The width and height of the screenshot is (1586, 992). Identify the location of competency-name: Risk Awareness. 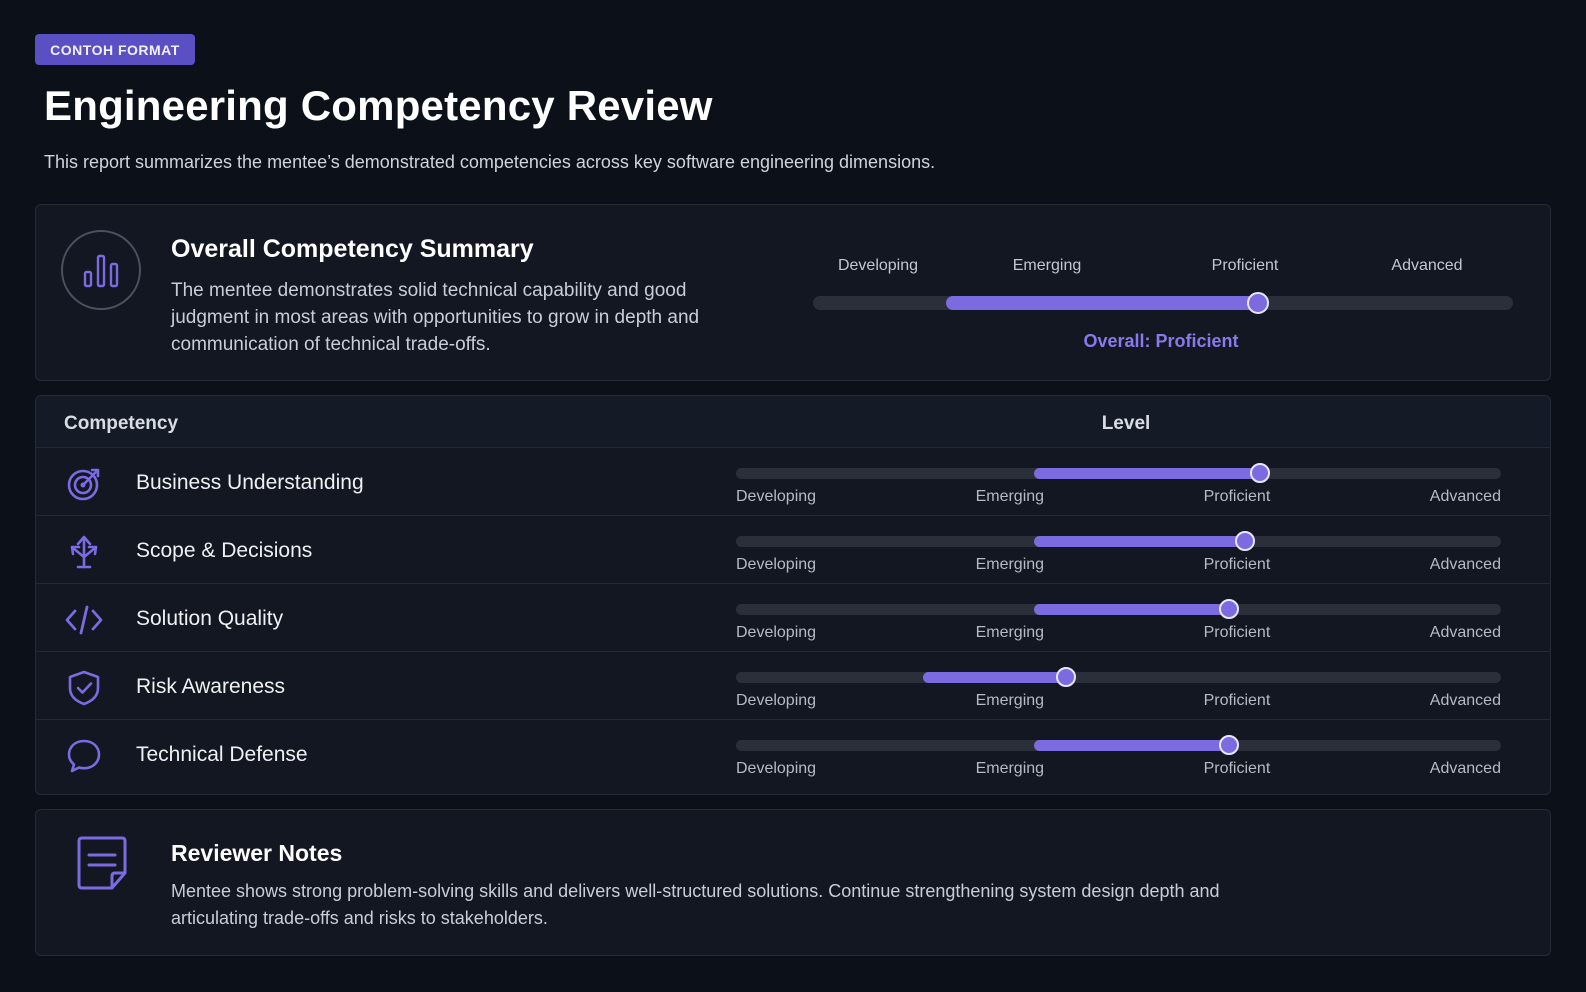
(211, 686).